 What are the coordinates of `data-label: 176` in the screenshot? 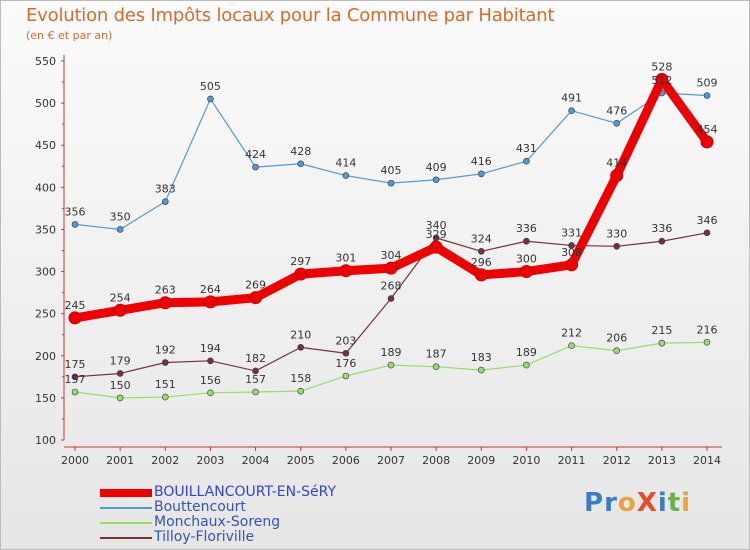 It's located at (345, 363).